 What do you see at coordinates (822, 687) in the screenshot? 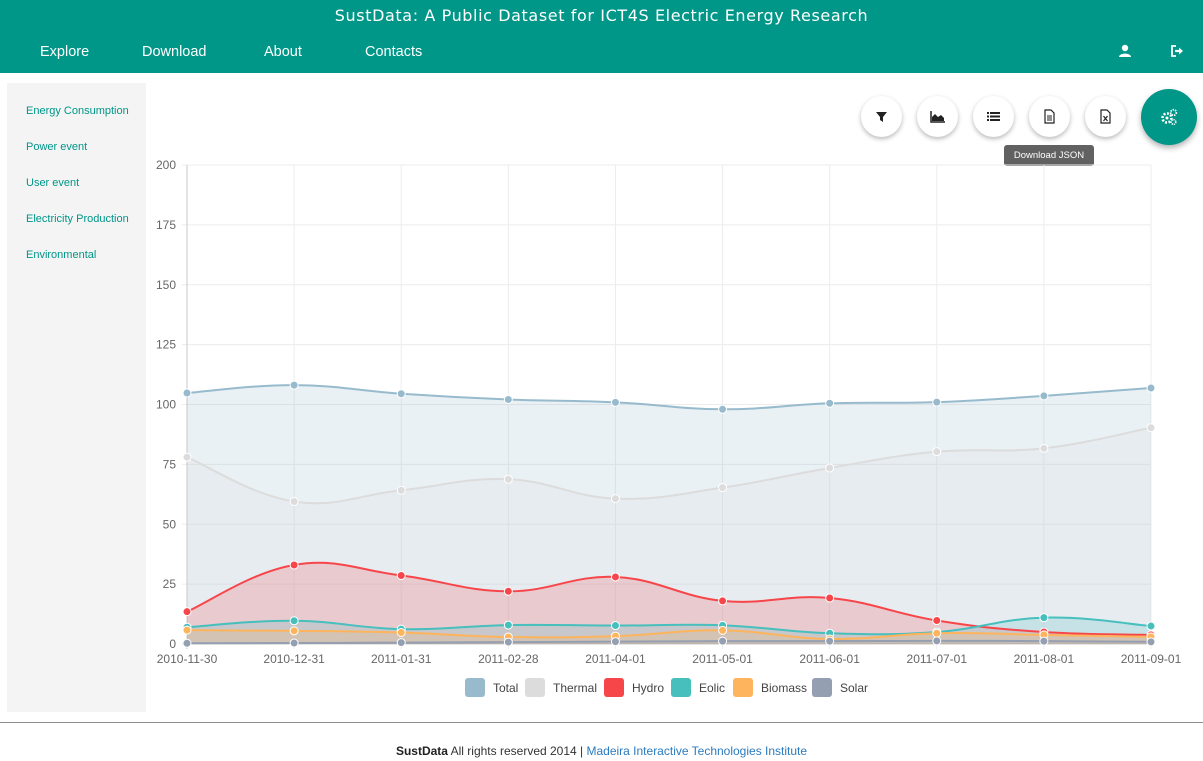
I see `legend-swatch-solar` at bounding box center [822, 687].